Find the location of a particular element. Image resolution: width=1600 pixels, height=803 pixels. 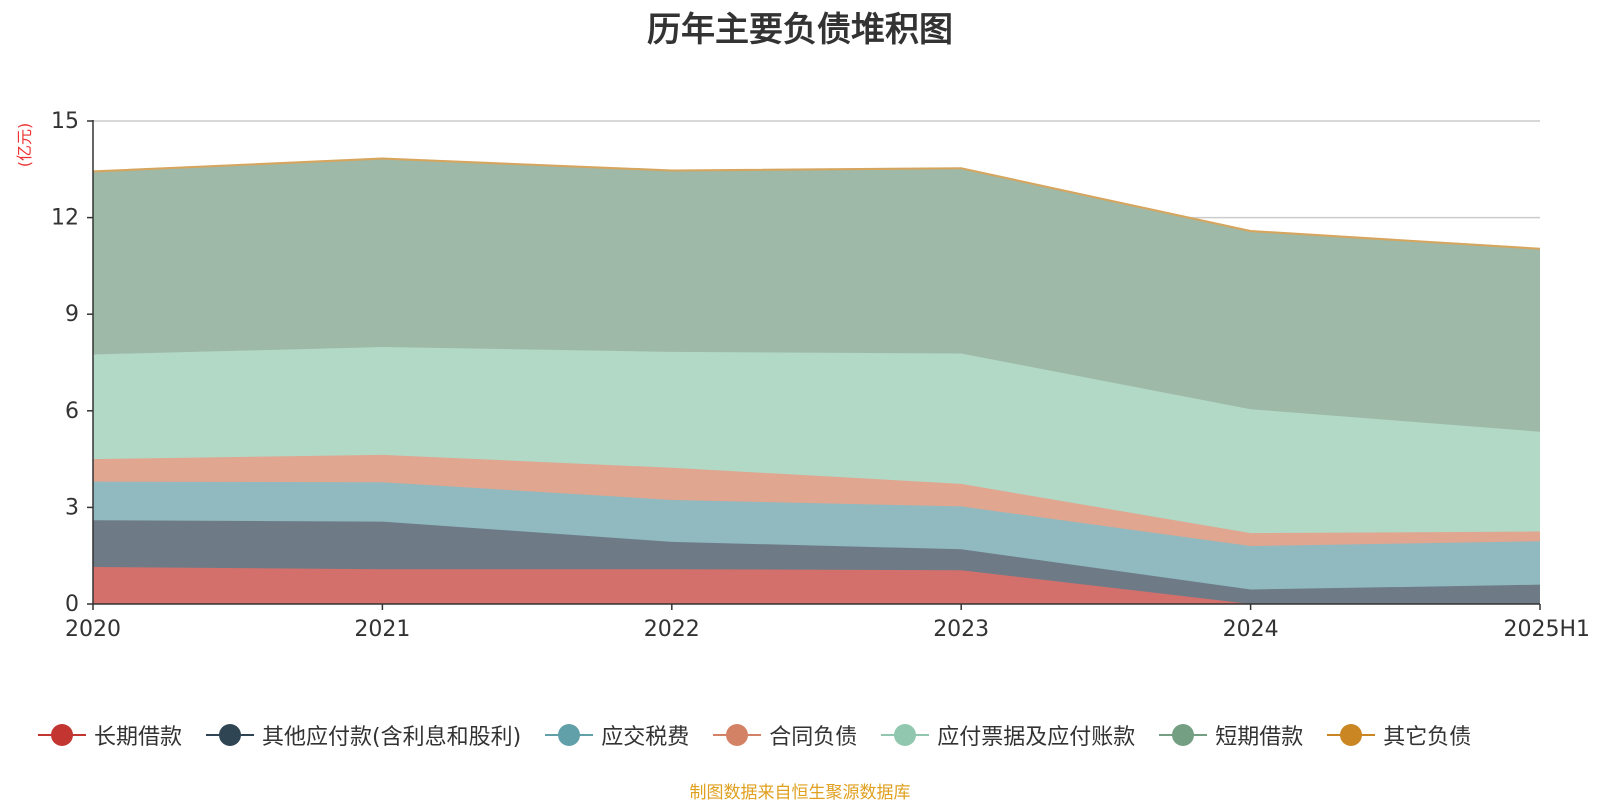

legend-label: 短期借款 is located at coordinates (1259, 737).